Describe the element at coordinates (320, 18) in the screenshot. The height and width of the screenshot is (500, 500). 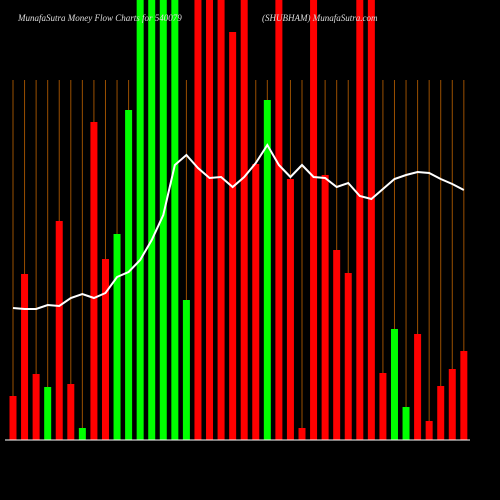
I see `chart-subtitle: (SHUBHAM) MunafaSutra.com` at that location.